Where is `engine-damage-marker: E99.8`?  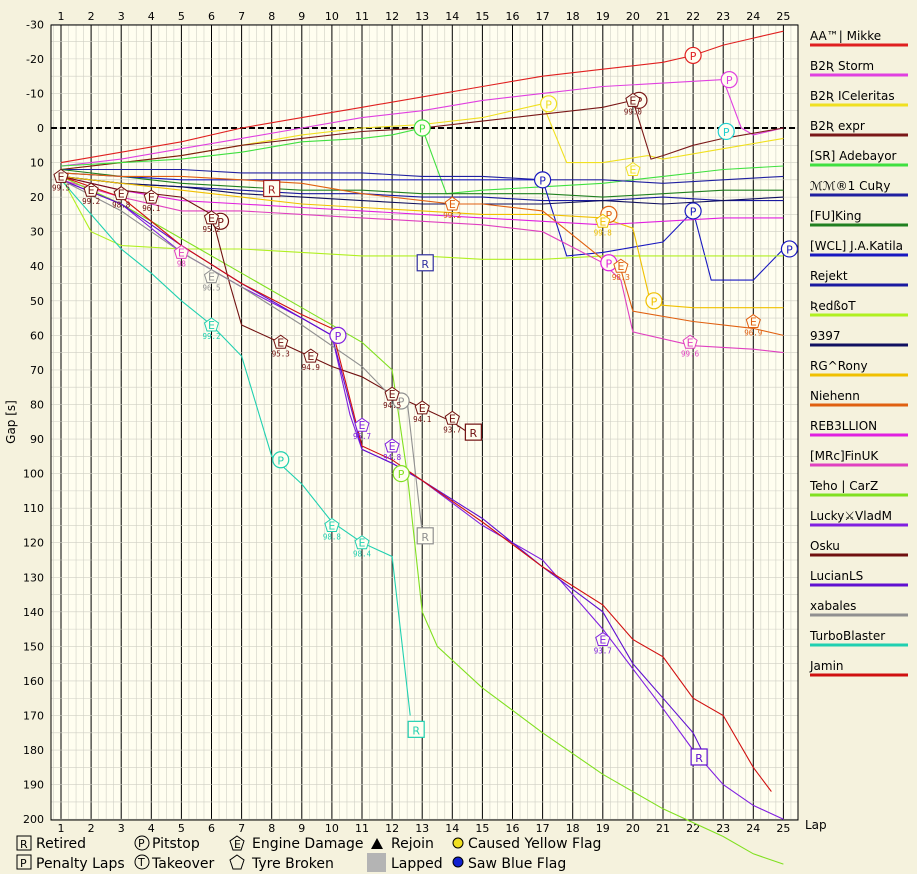 engine-damage-marker: E99.8 is located at coordinates (603, 225).